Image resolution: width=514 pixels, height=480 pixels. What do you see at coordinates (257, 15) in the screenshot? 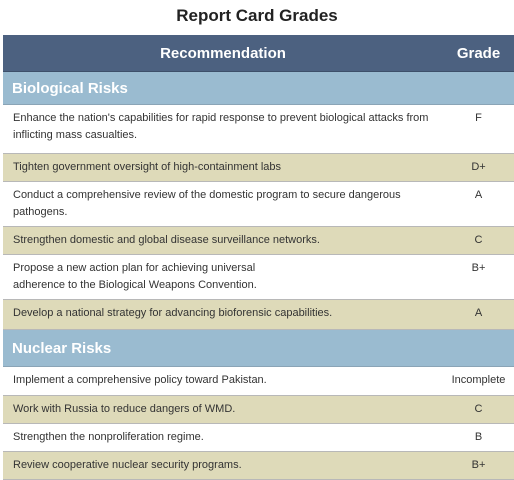
I see `page-title: Report Card Grades` at bounding box center [257, 15].